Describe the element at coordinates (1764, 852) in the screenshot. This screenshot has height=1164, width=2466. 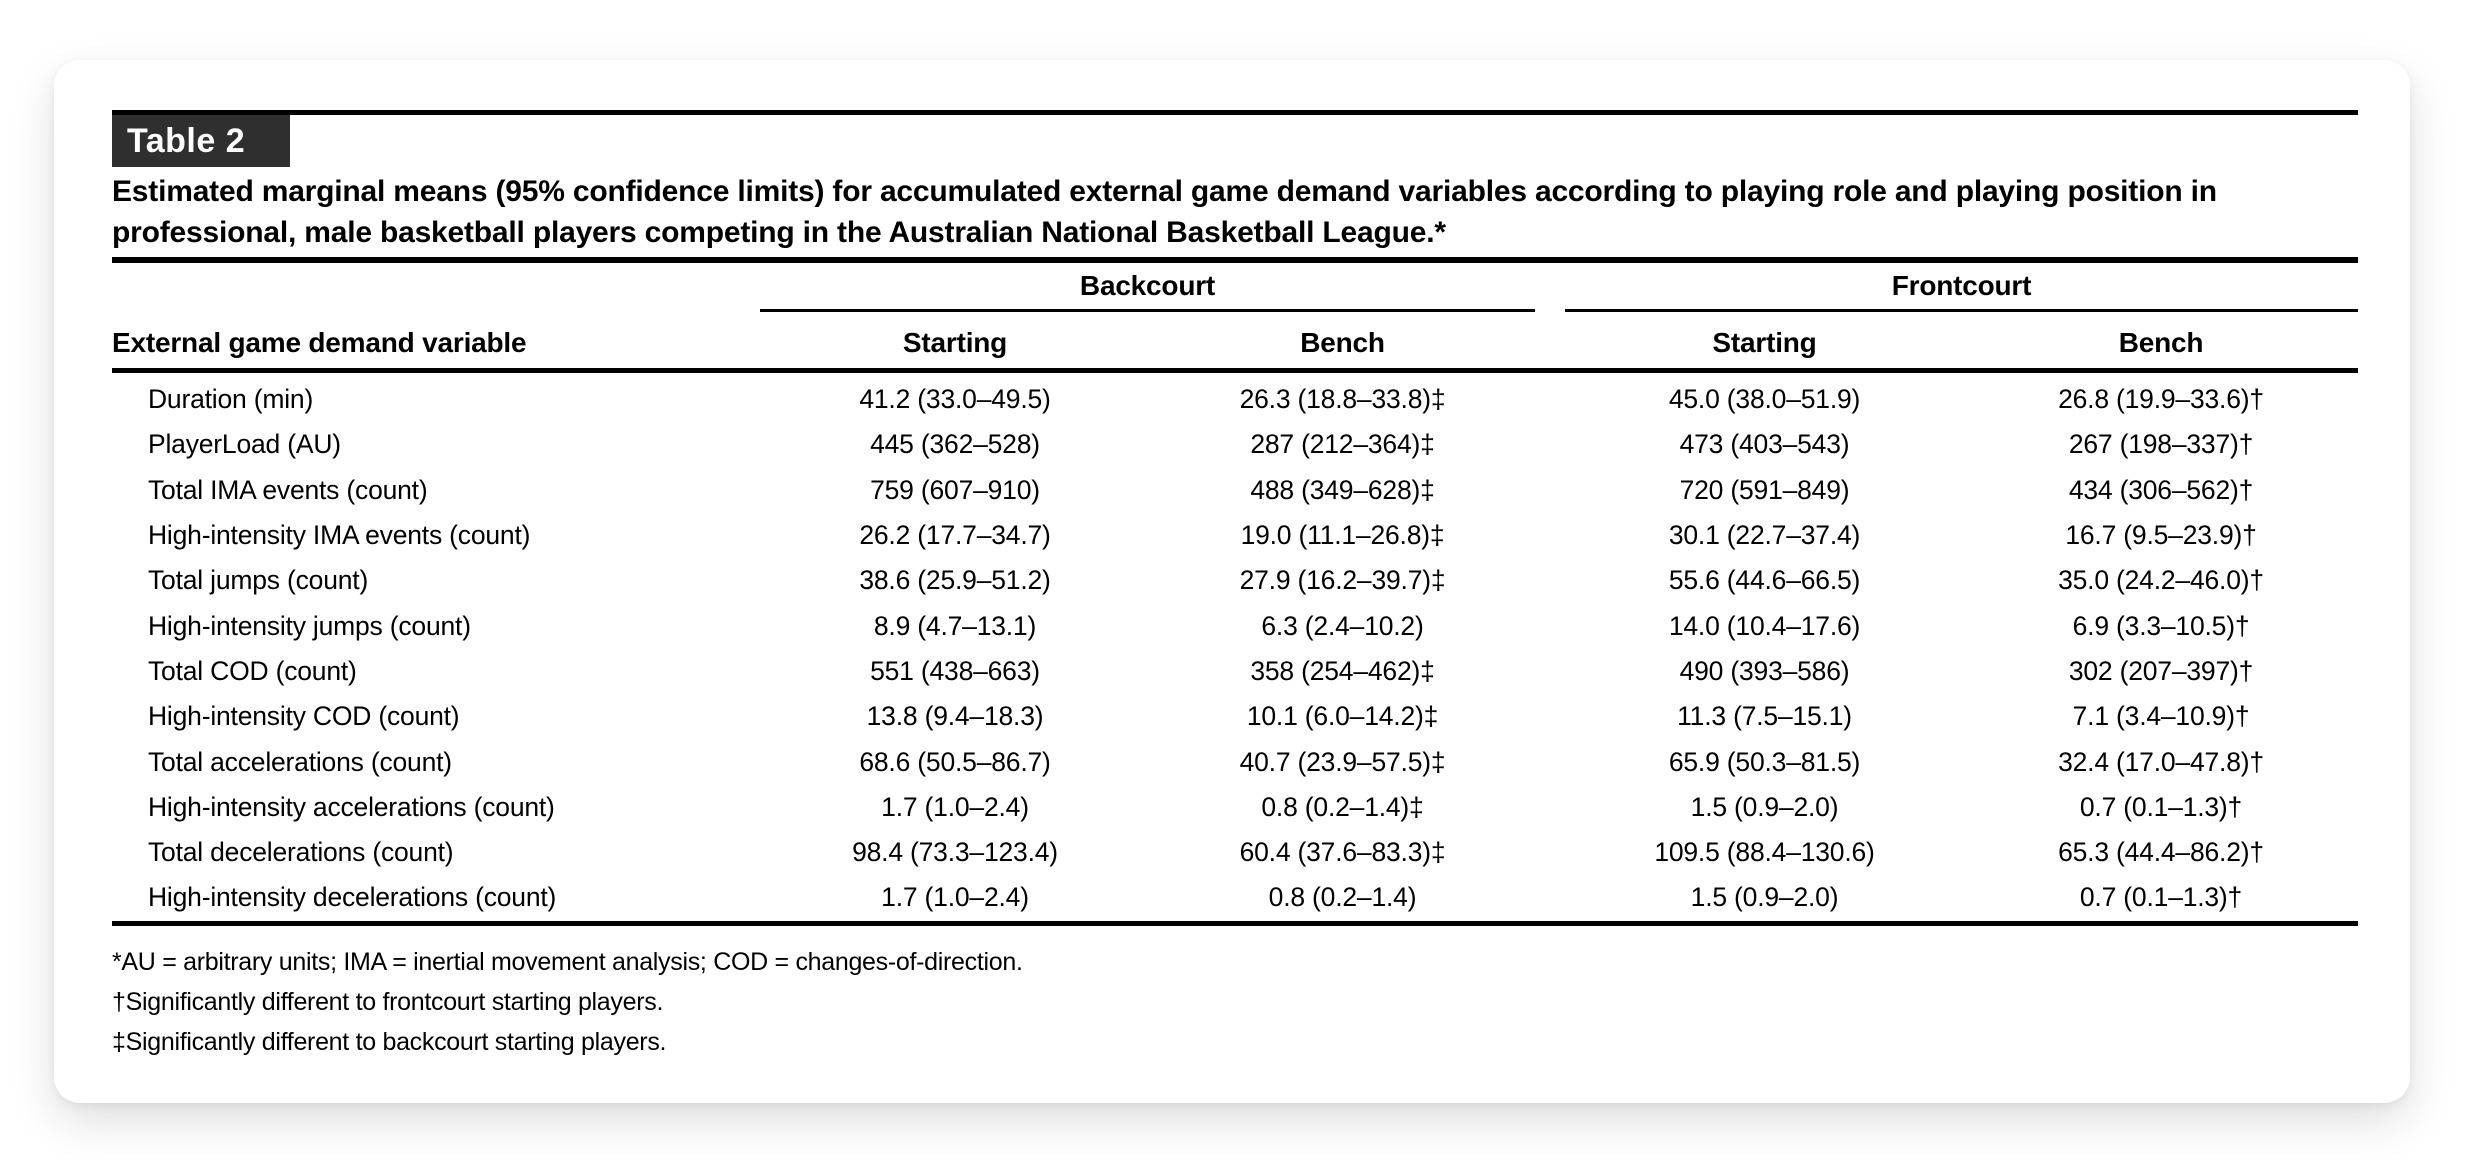
I see `cell-value: 109.5 (88.4–130.6)` at that location.